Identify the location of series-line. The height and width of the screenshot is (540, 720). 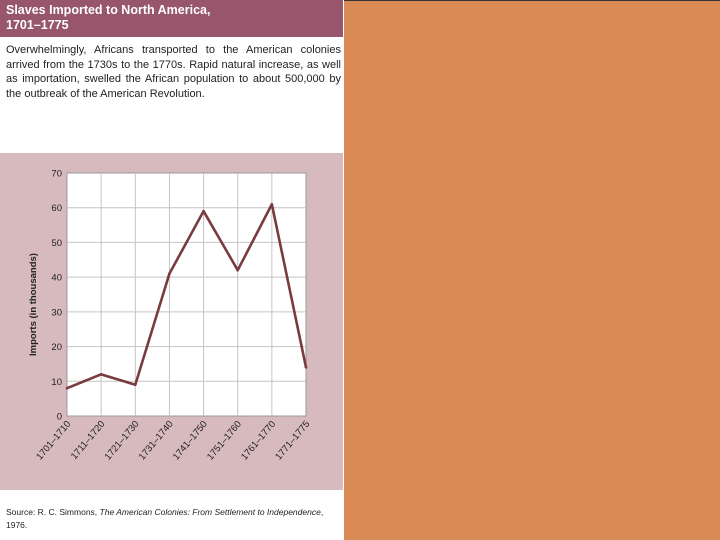
(187, 296).